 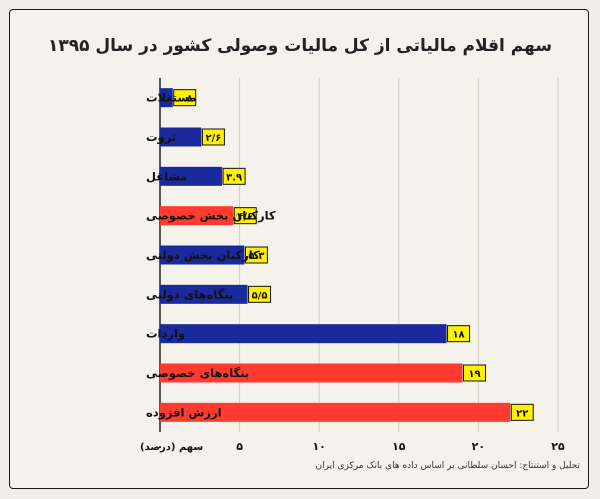 I want to click on value-label-5: ۵.۳, so click(x=256, y=256).